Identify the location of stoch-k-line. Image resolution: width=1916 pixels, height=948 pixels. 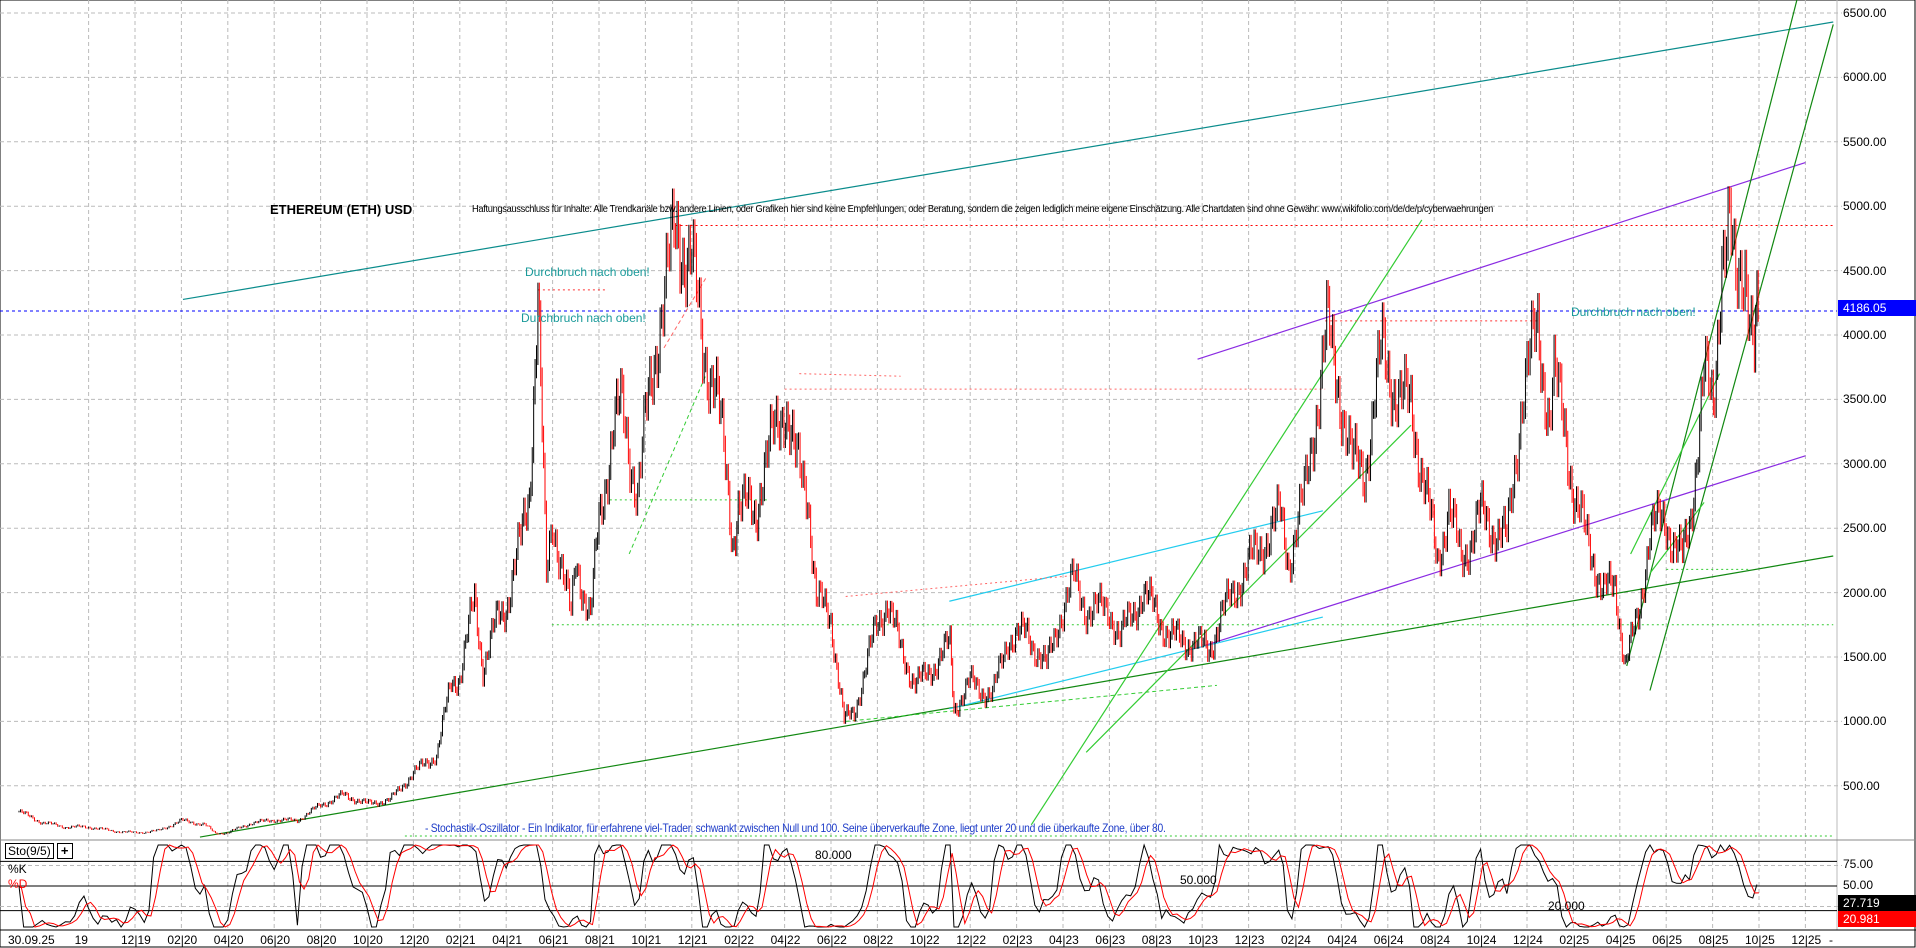
(888, 886).